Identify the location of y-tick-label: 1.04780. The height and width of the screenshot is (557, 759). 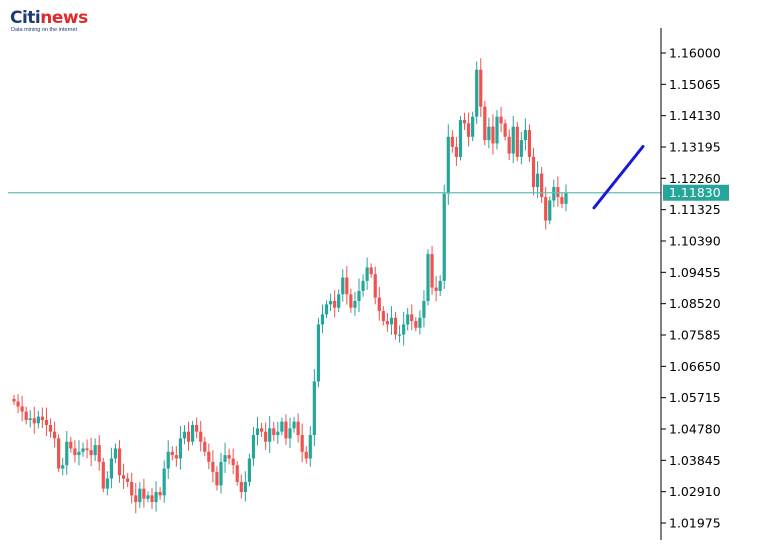
(695, 429).